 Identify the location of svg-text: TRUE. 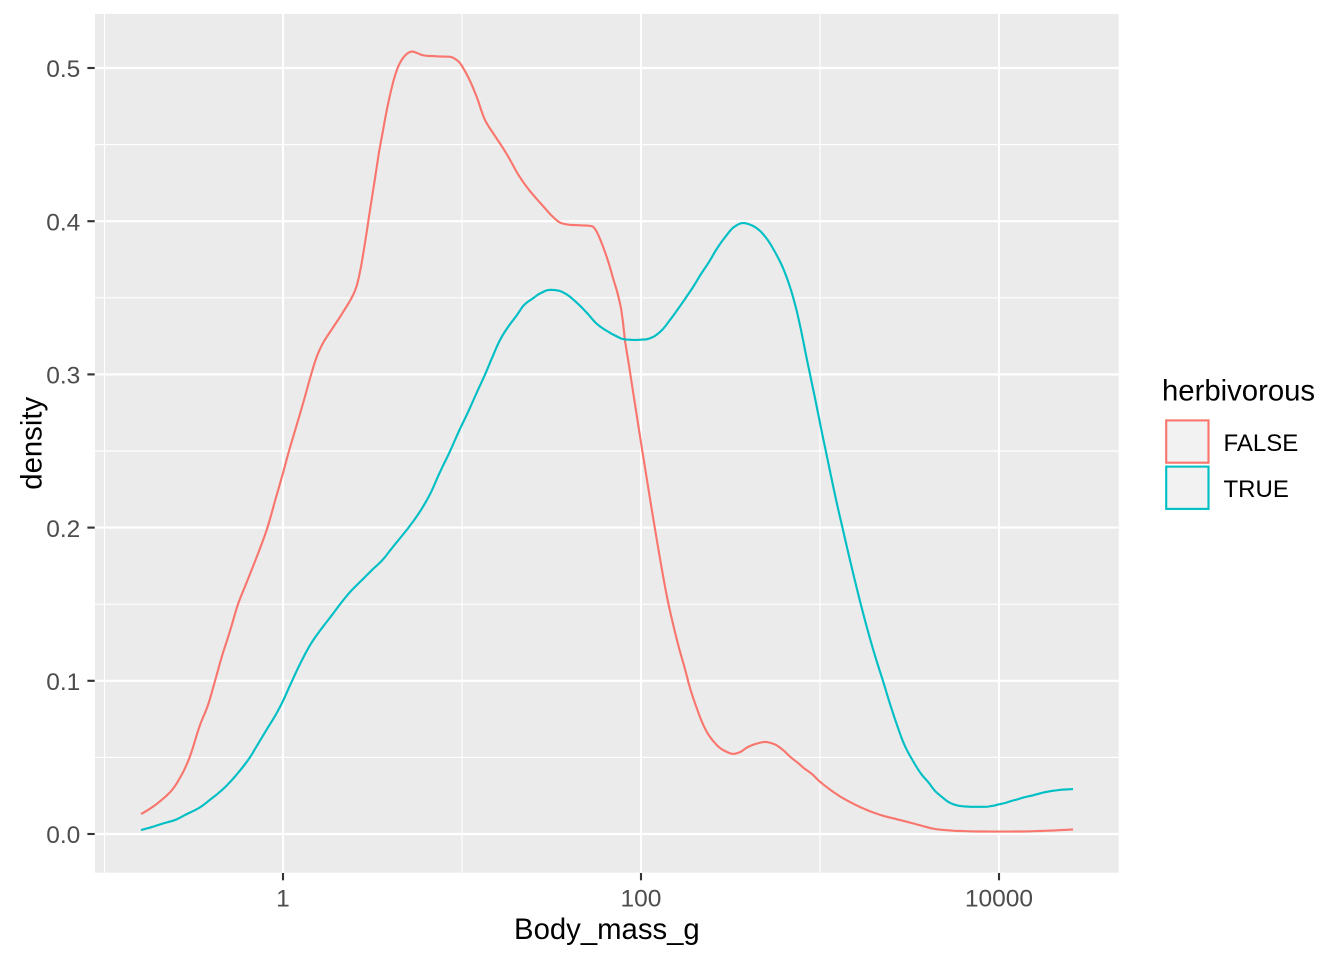
(1256, 489).